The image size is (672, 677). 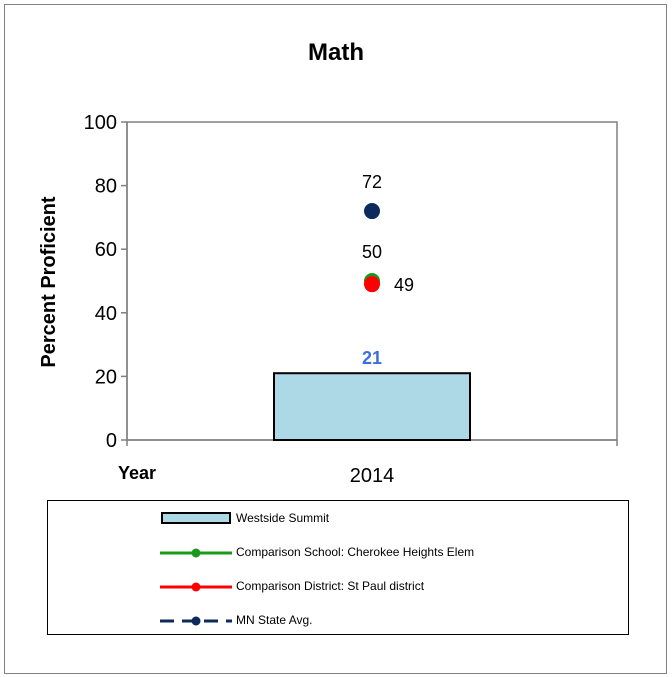 What do you see at coordinates (330, 586) in the screenshot?
I see `legend-label: Comparison District: St Paul district` at bounding box center [330, 586].